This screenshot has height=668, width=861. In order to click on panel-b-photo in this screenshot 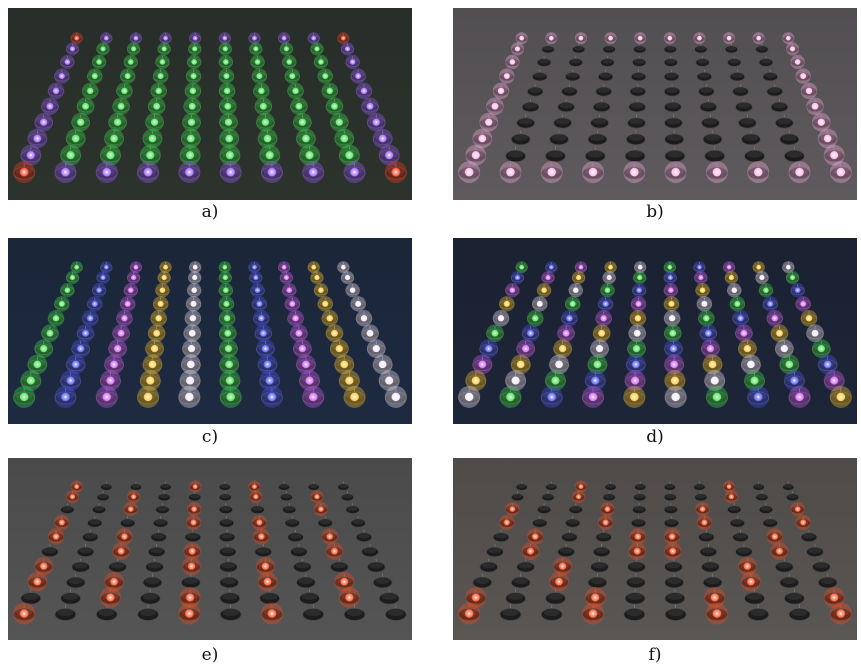, I will do `click(655, 104)`.